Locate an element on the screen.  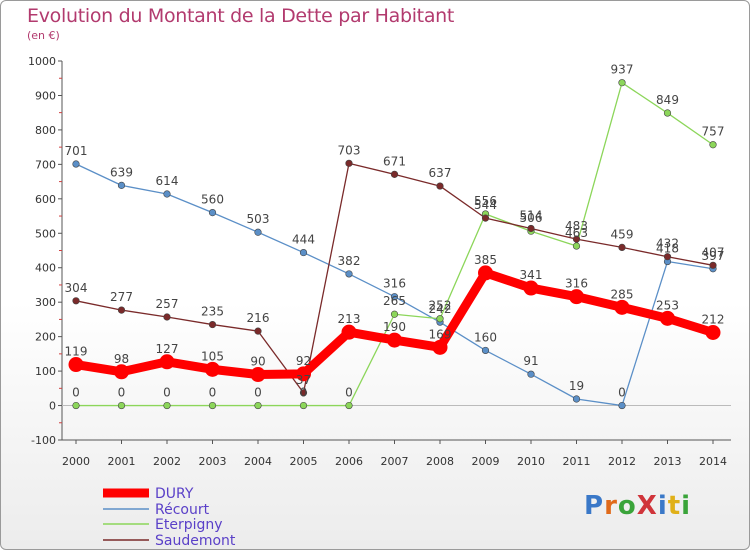
legend-label: DURY is located at coordinates (174, 494).